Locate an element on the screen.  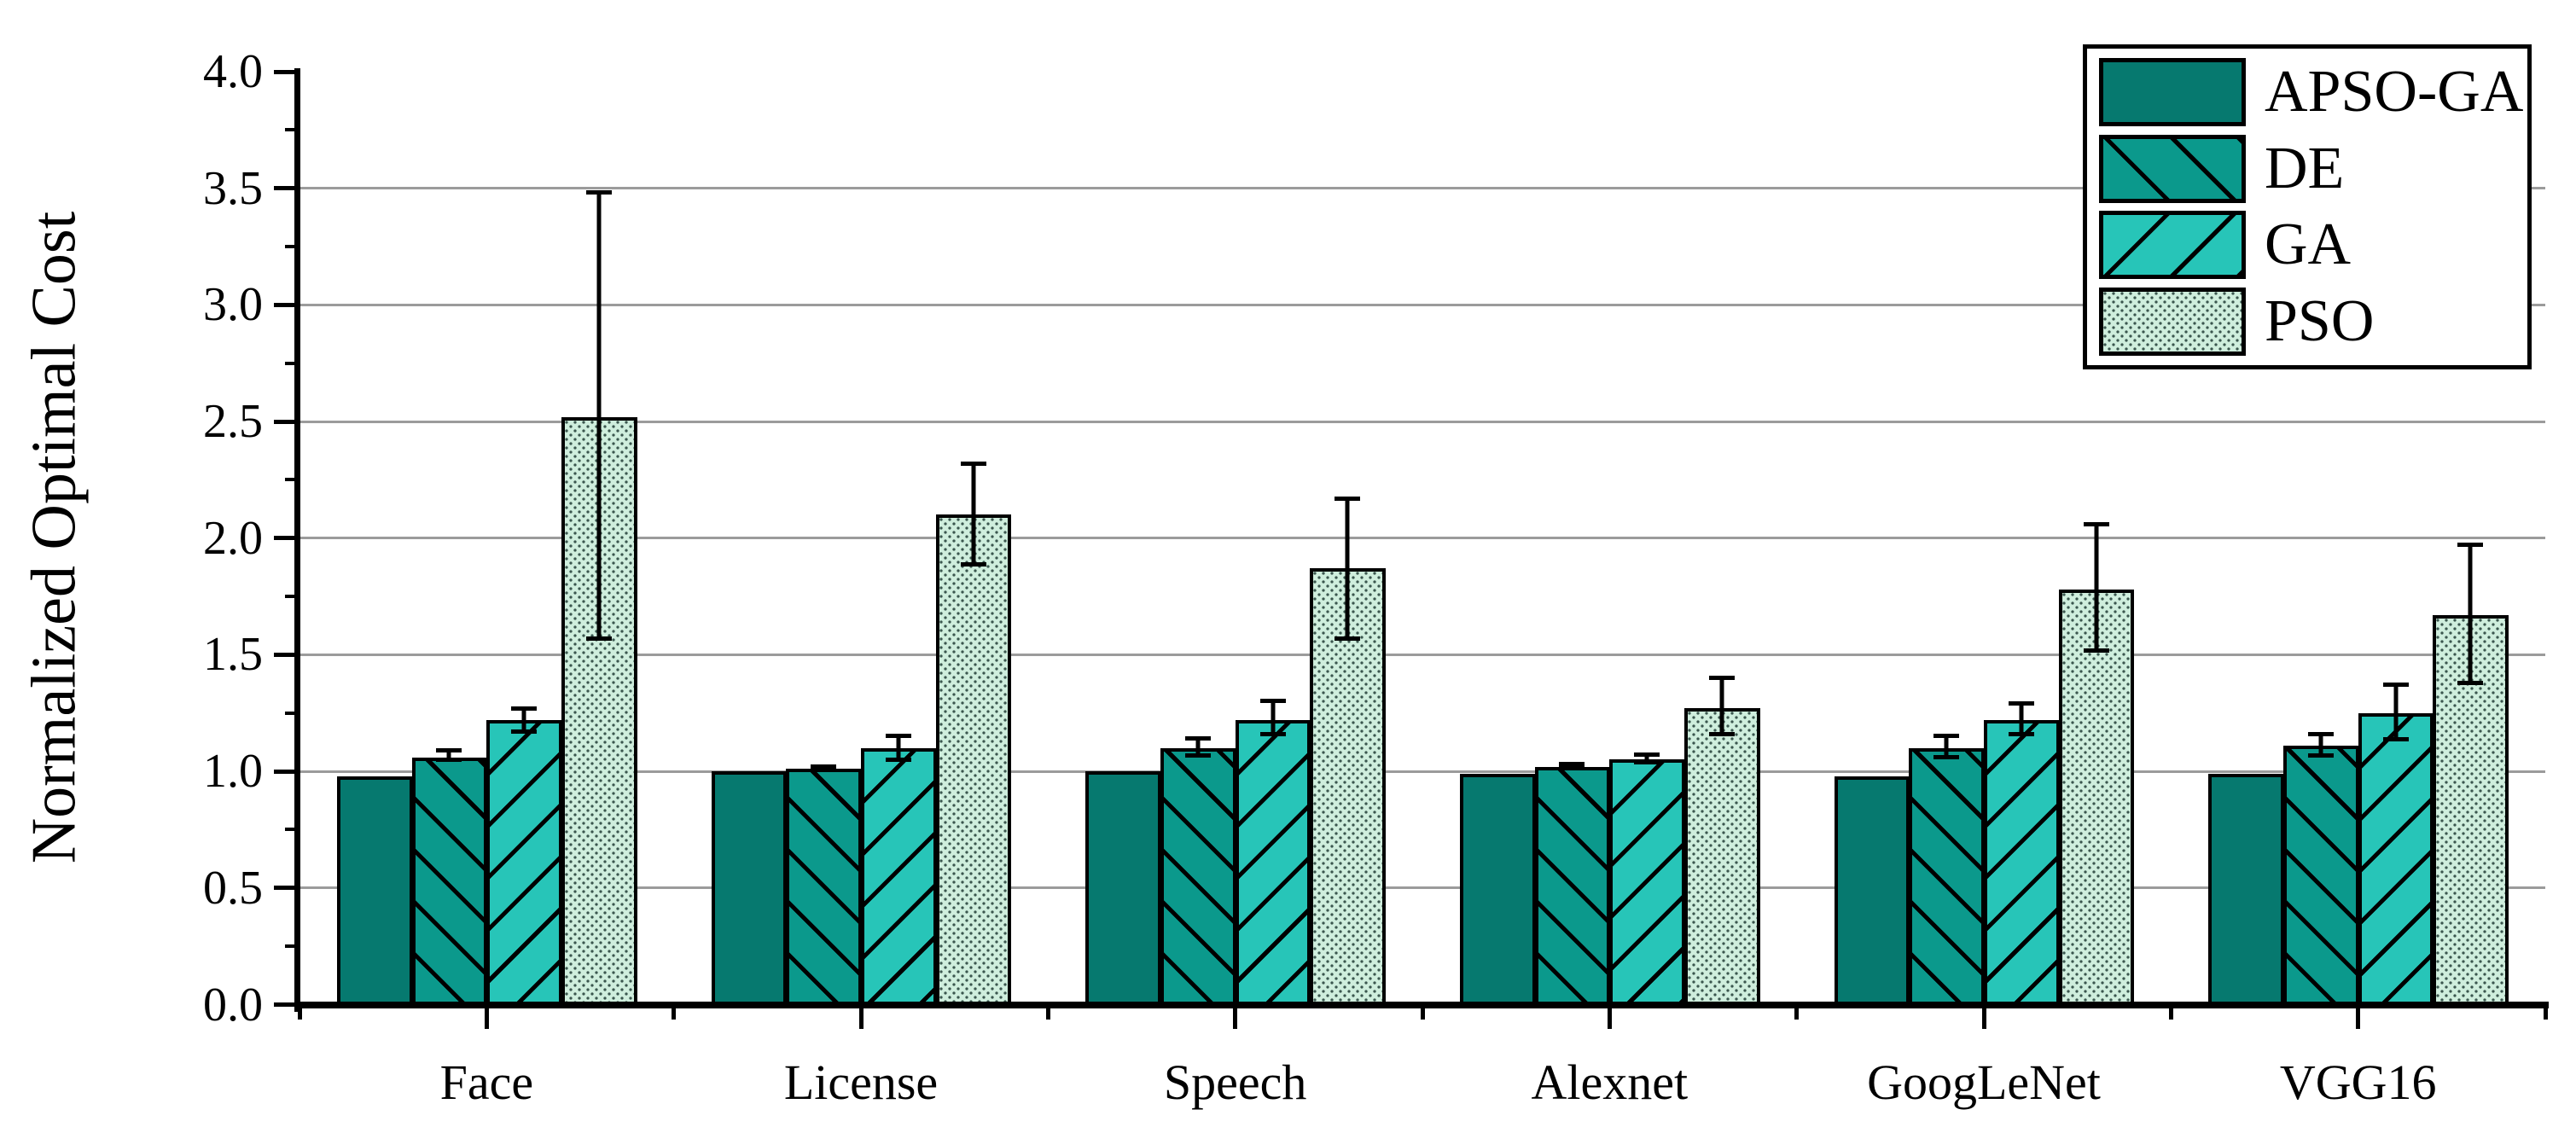
error-bar-de-face is located at coordinates (449, 755).